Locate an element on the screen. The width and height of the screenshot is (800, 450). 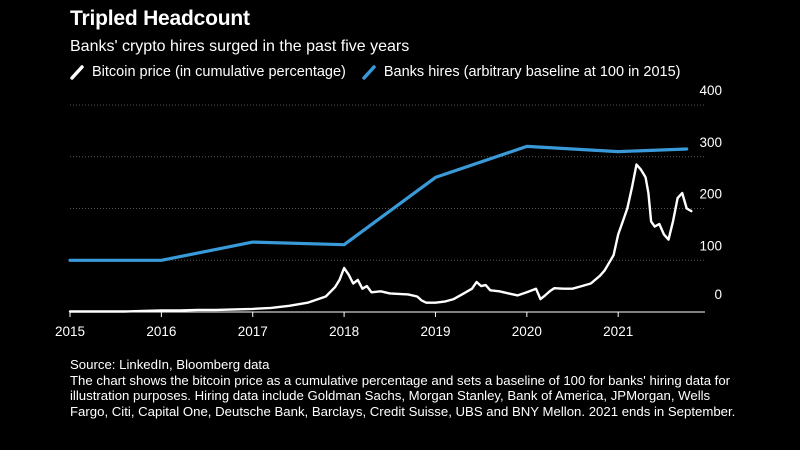
x-tick-label-2018: 2018 is located at coordinates (344, 331).